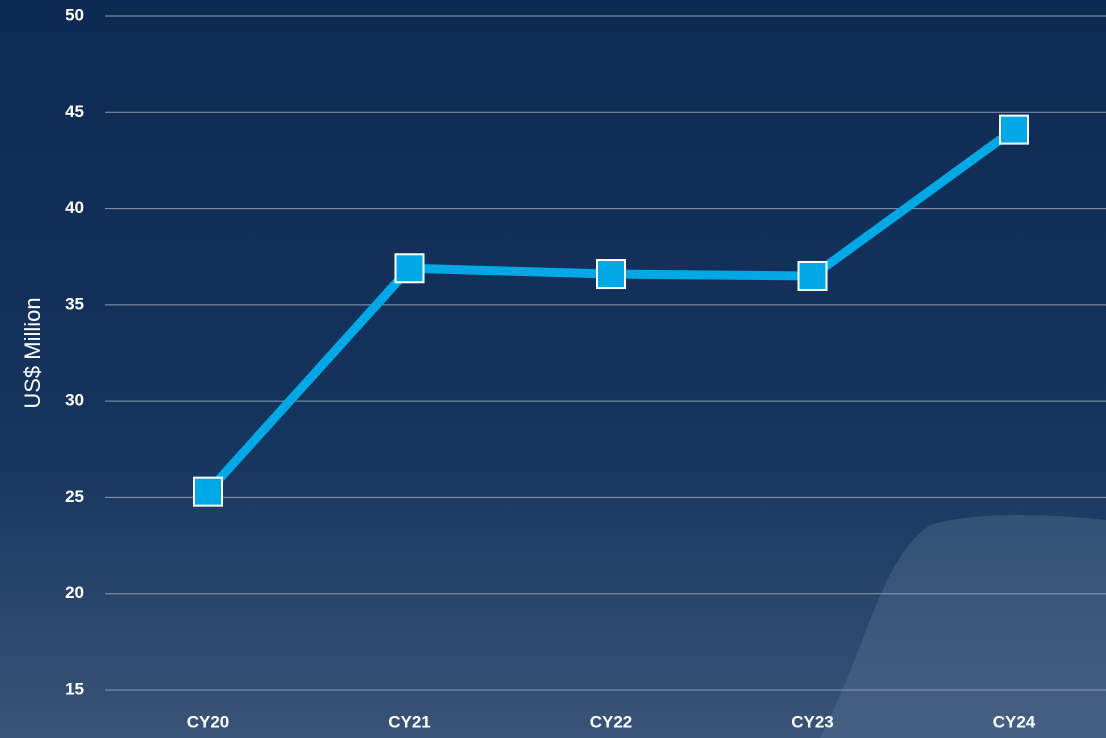 This screenshot has height=738, width=1106. What do you see at coordinates (74, 400) in the screenshot?
I see `y-tick-label: 30` at bounding box center [74, 400].